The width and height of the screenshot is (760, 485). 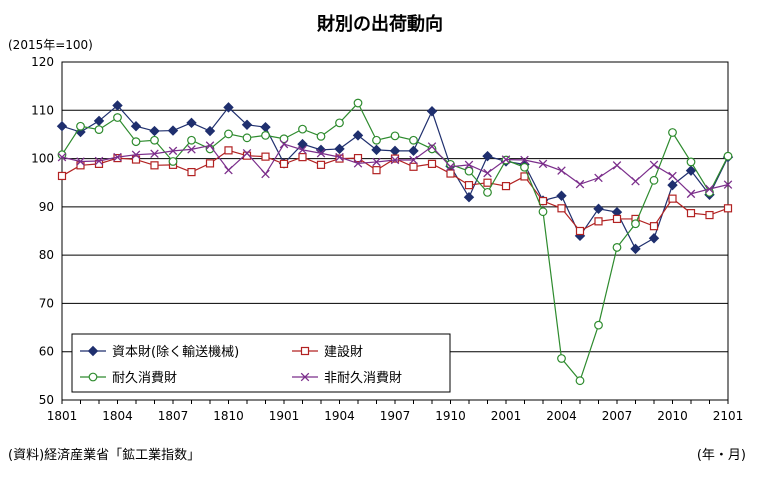 What do you see at coordinates (42, 110) in the screenshot?
I see `y-tick-label: 110` at bounding box center [42, 110].